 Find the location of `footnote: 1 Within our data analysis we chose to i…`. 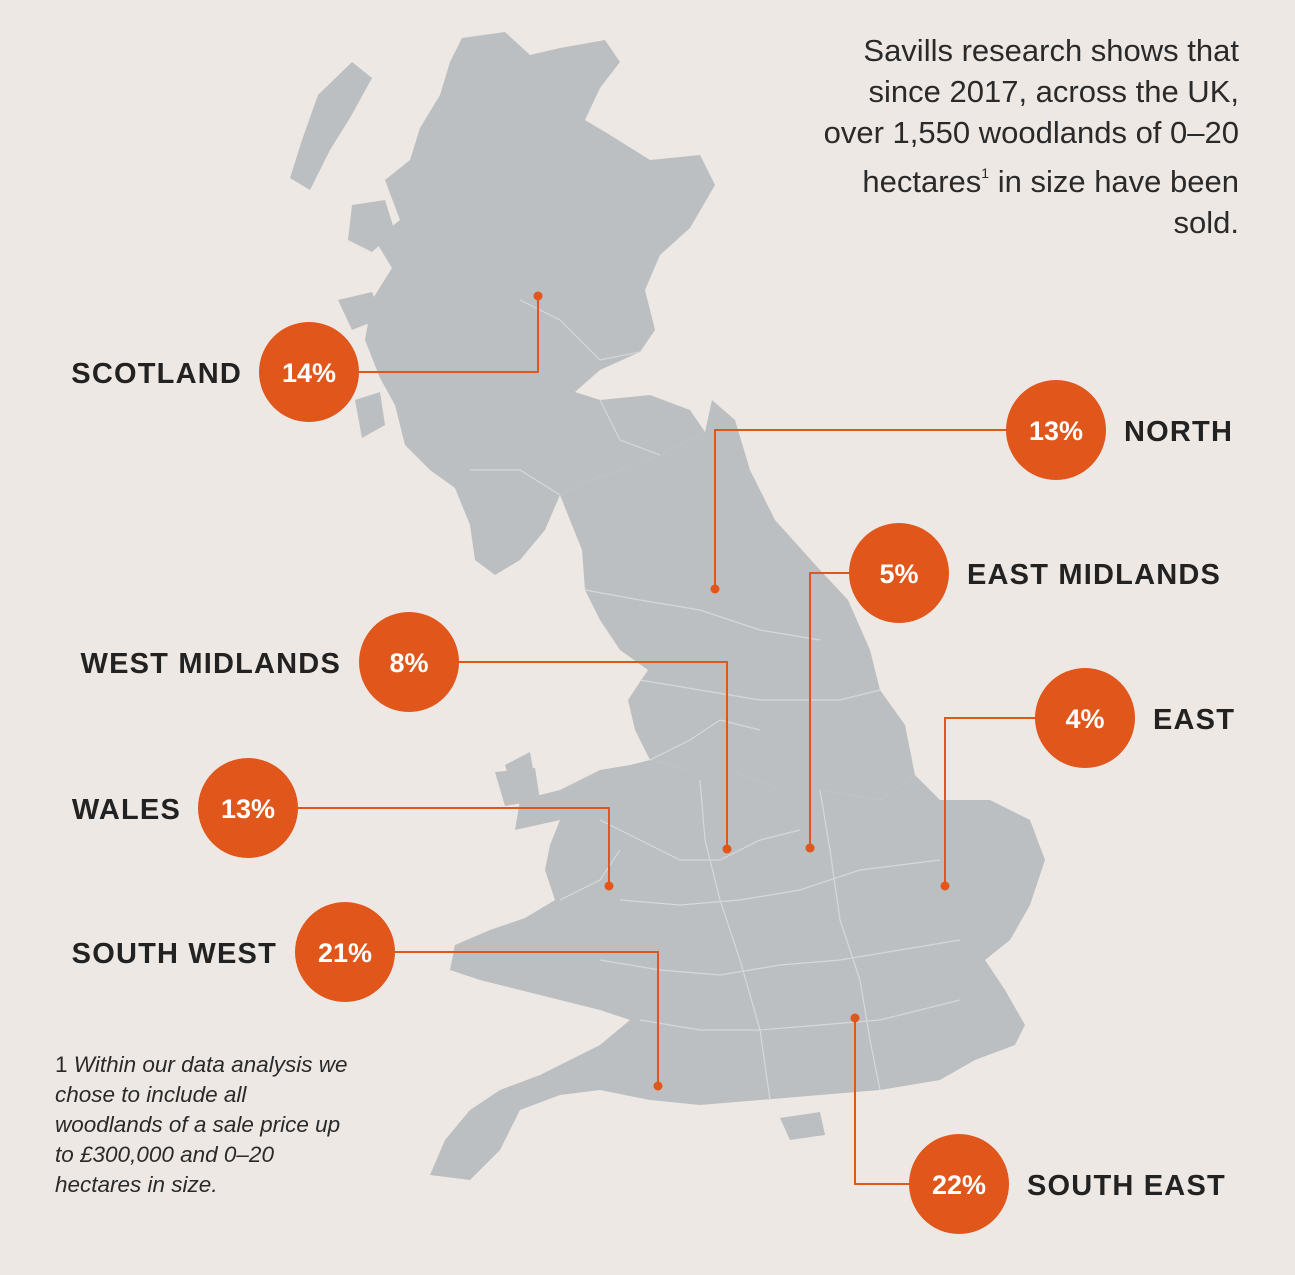

footnote: 1 Within our data analysis we chose to i… is located at coordinates (205, 1125).